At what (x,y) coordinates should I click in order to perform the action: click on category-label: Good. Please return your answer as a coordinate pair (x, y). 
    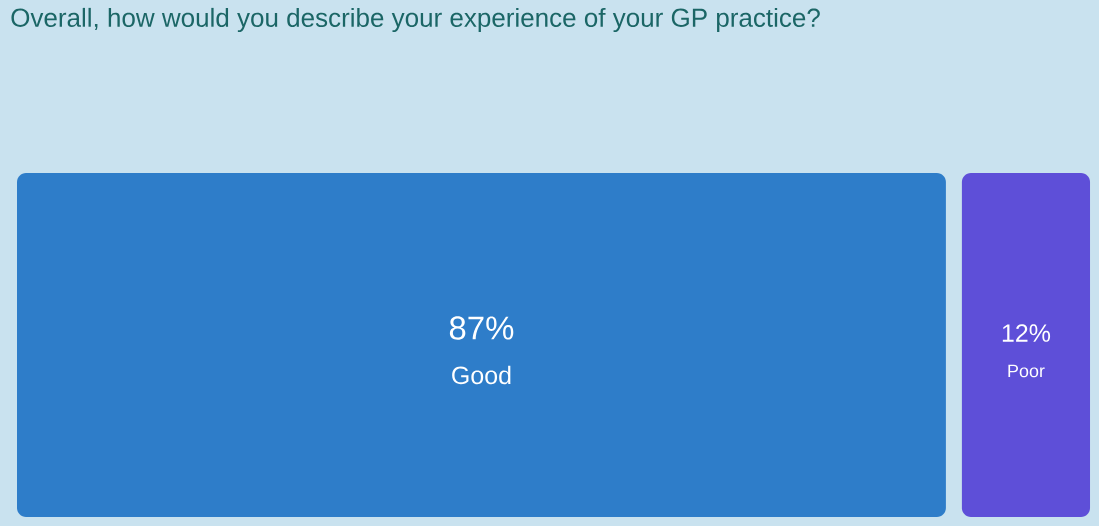
    Looking at the image, I should click on (481, 375).